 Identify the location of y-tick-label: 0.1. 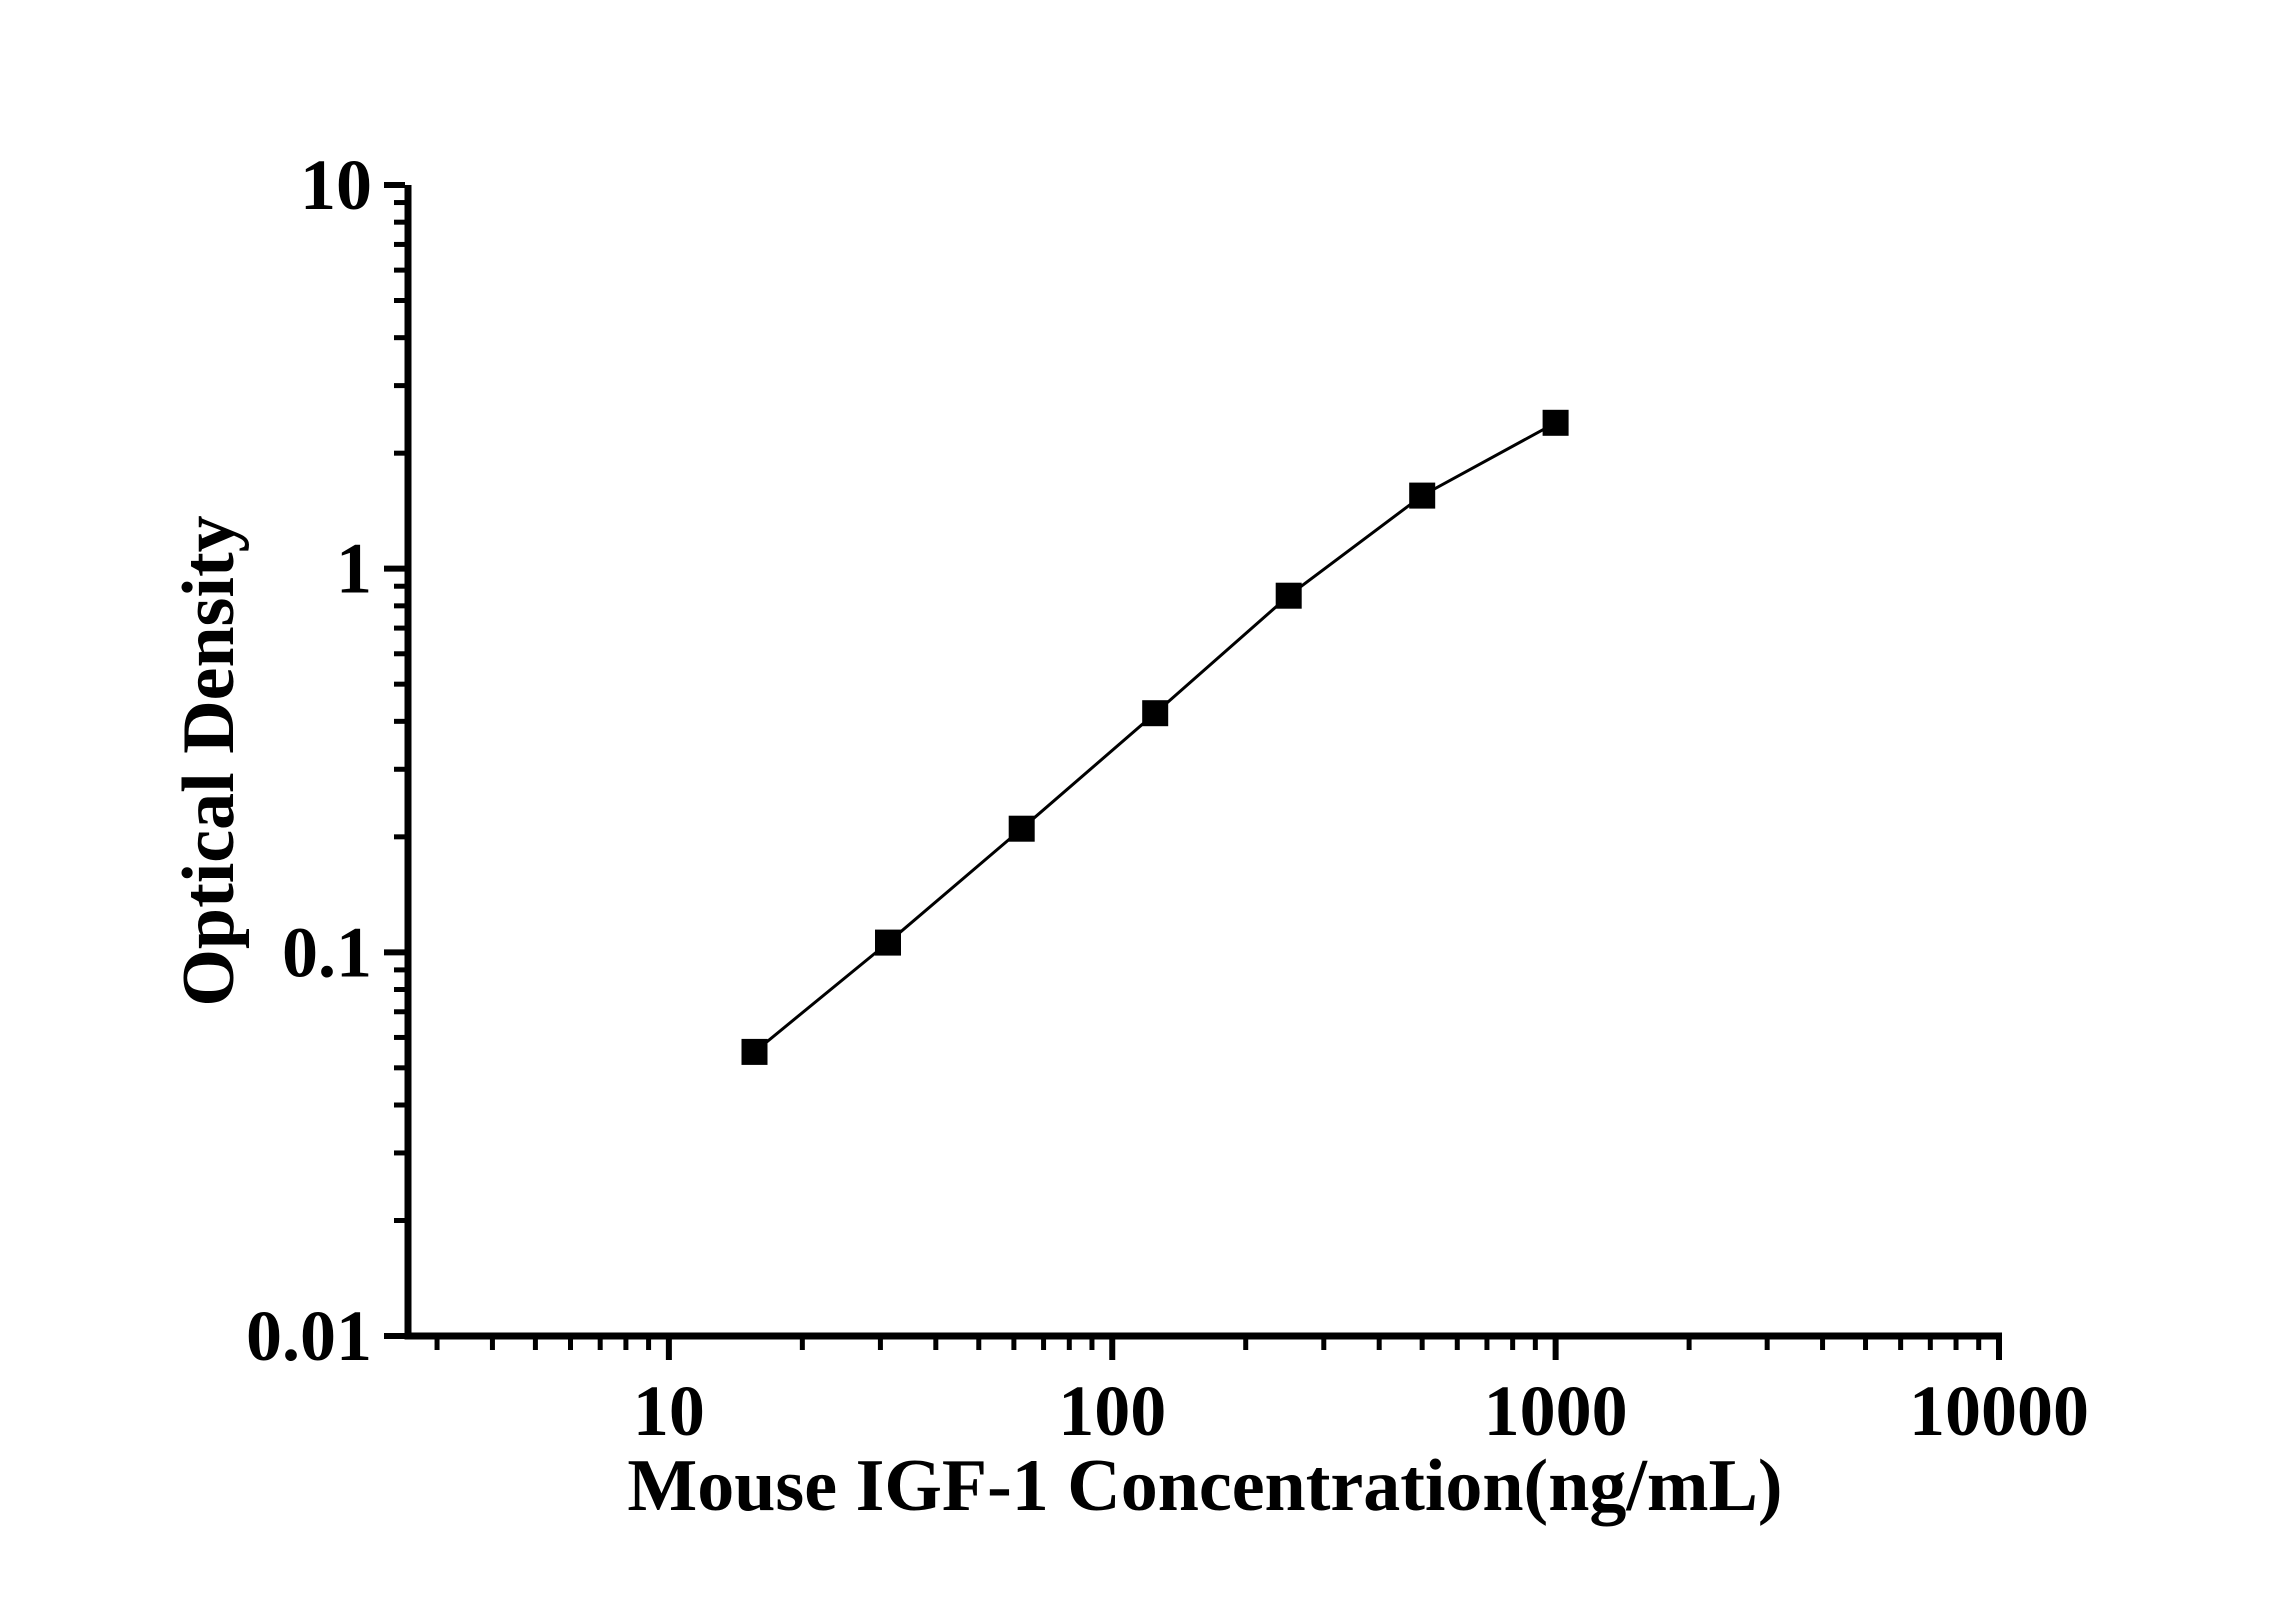
(327, 952).